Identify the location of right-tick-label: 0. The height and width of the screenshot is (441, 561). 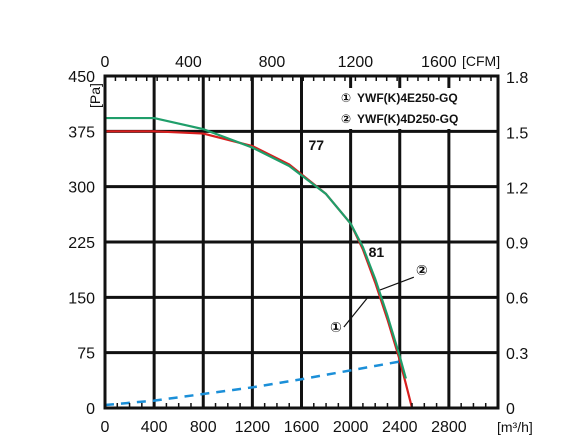
(510, 409).